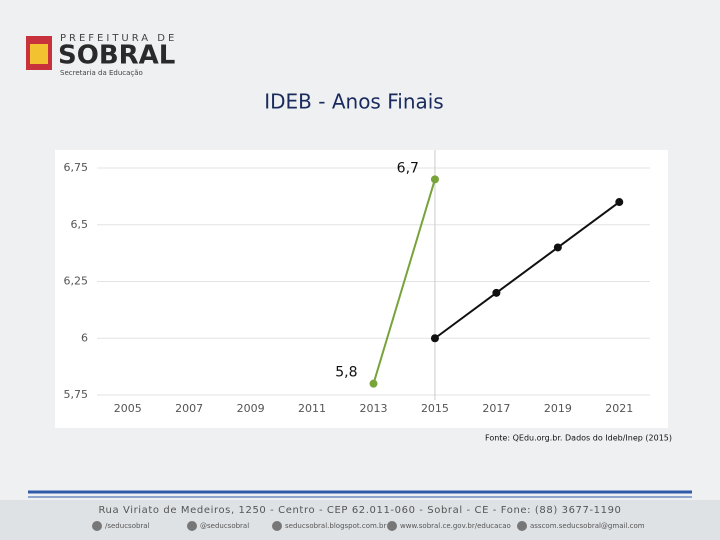 Image resolution: width=720 pixels, height=540 pixels. What do you see at coordinates (101, 73) in the screenshot?
I see `logo-line3: Secretaria da Educação` at bounding box center [101, 73].